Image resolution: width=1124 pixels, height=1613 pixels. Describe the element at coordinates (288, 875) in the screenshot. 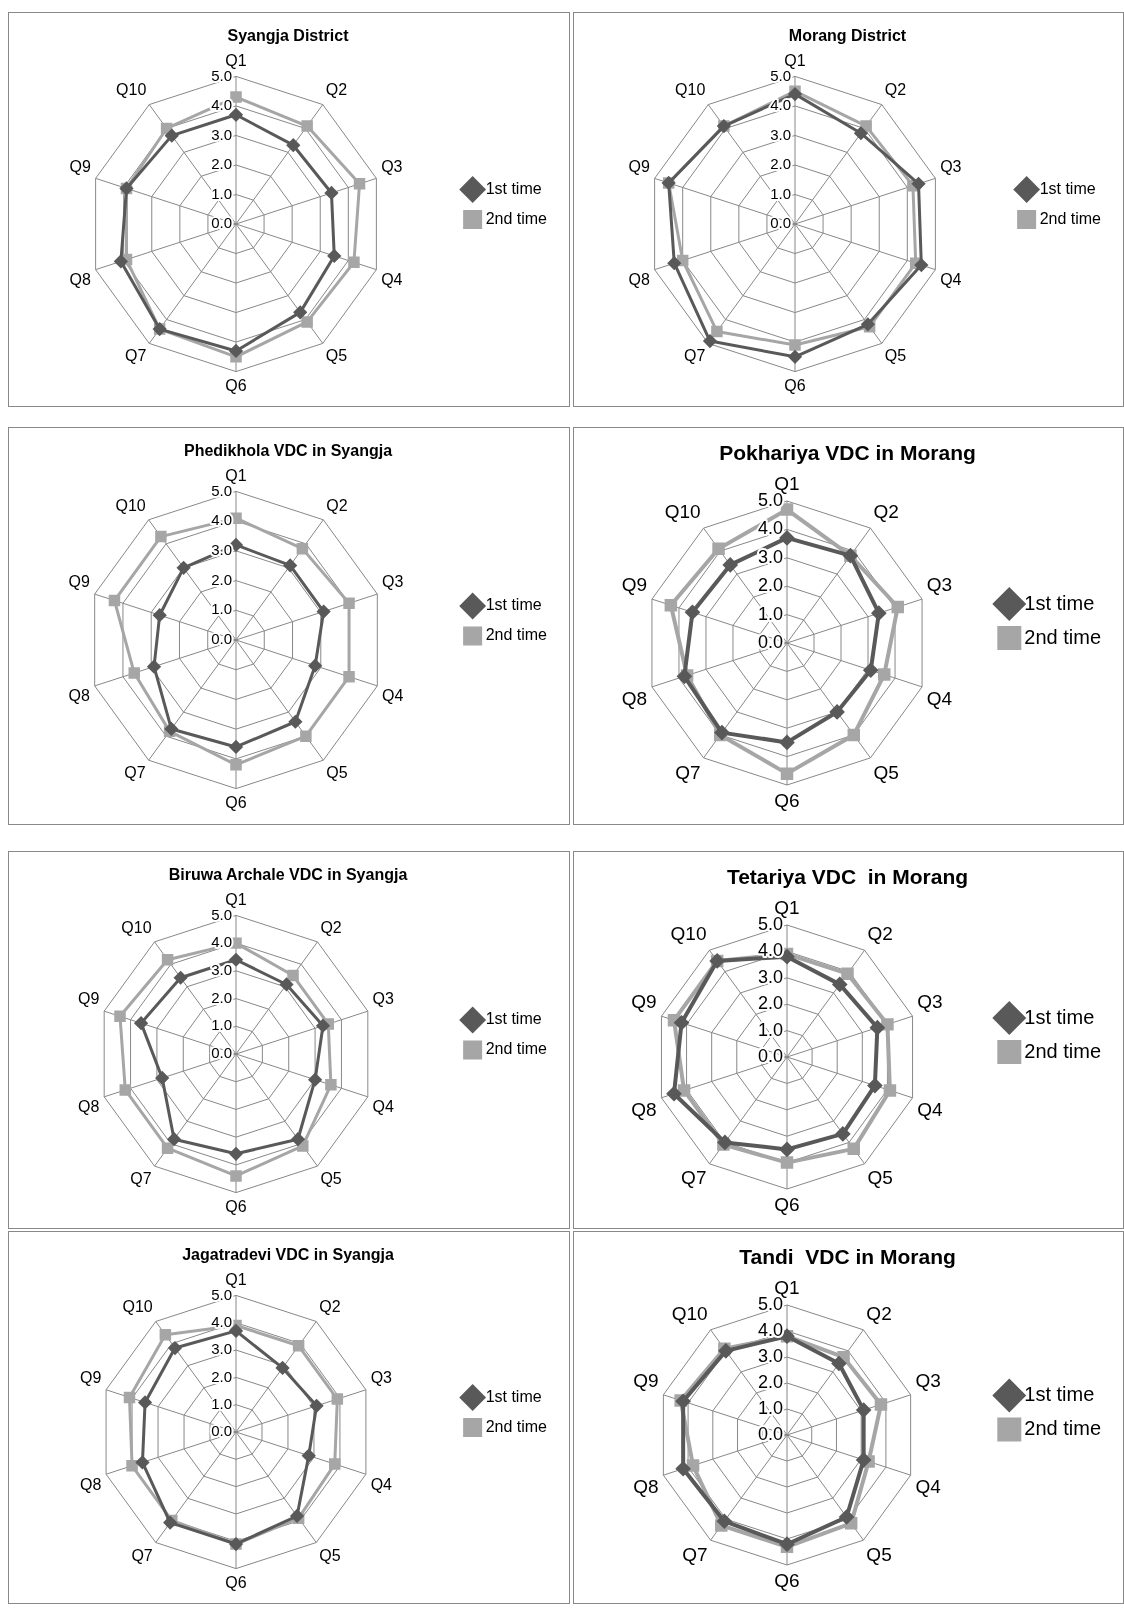

I see `chart-title: Biruwa Archale VDC in Syangja` at that location.